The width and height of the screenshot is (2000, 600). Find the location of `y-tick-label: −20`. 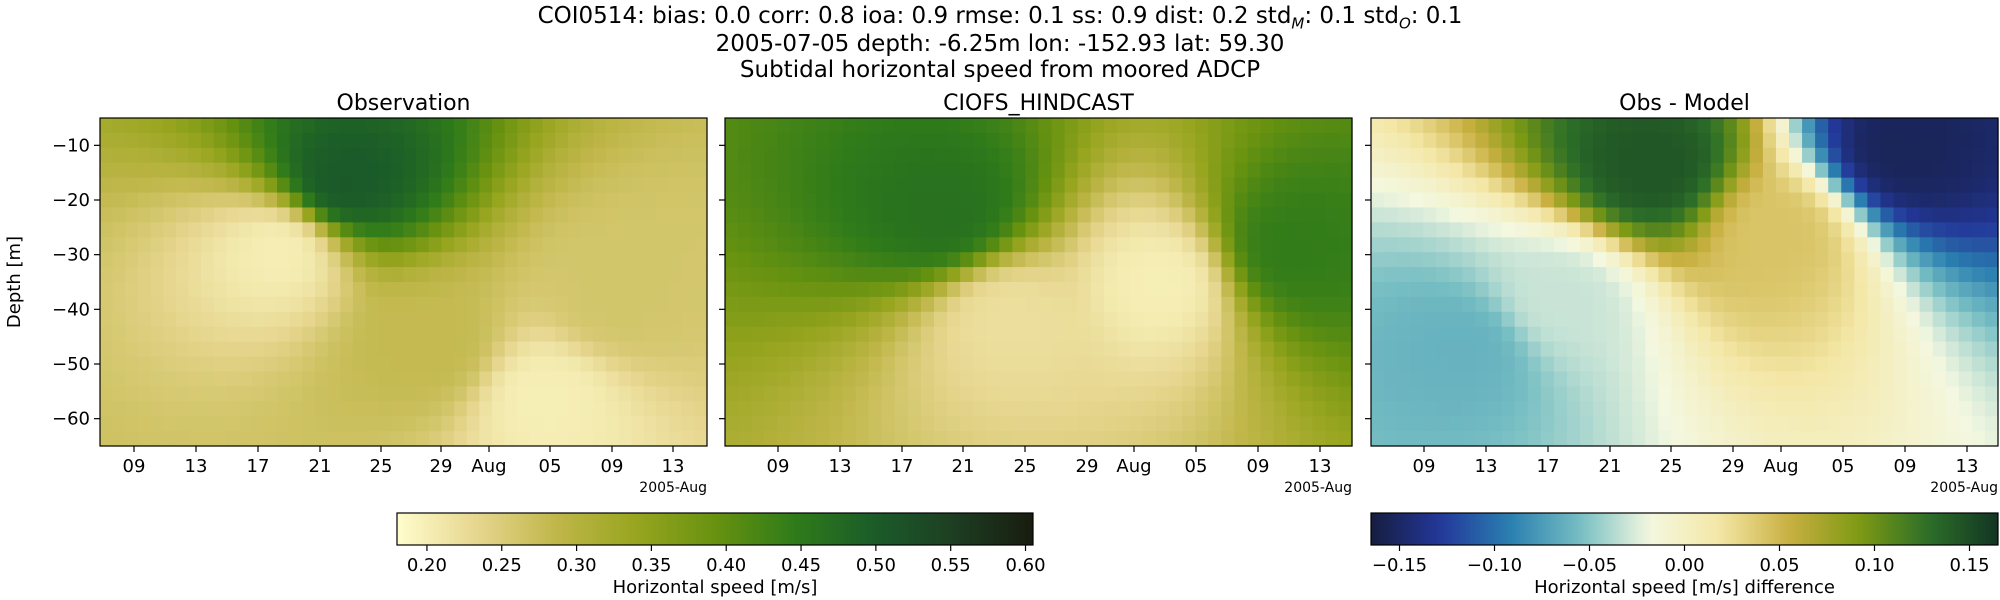

y-tick-label: −20 is located at coordinates (71, 200).